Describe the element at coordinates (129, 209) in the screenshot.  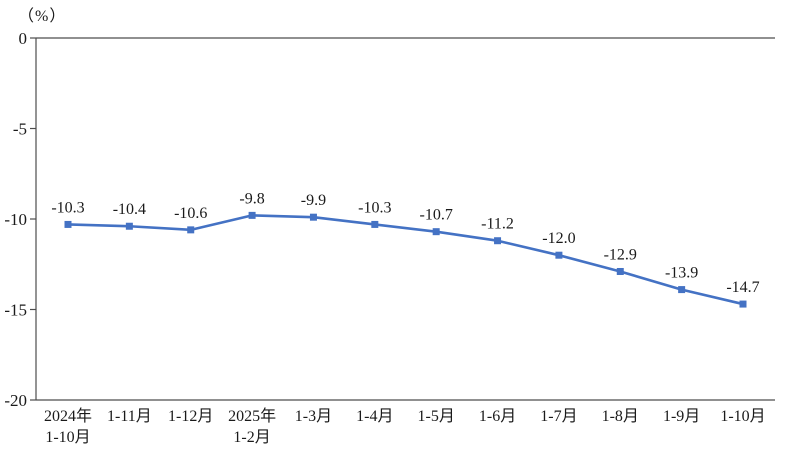
I see `data-point-label: -10.4` at that location.